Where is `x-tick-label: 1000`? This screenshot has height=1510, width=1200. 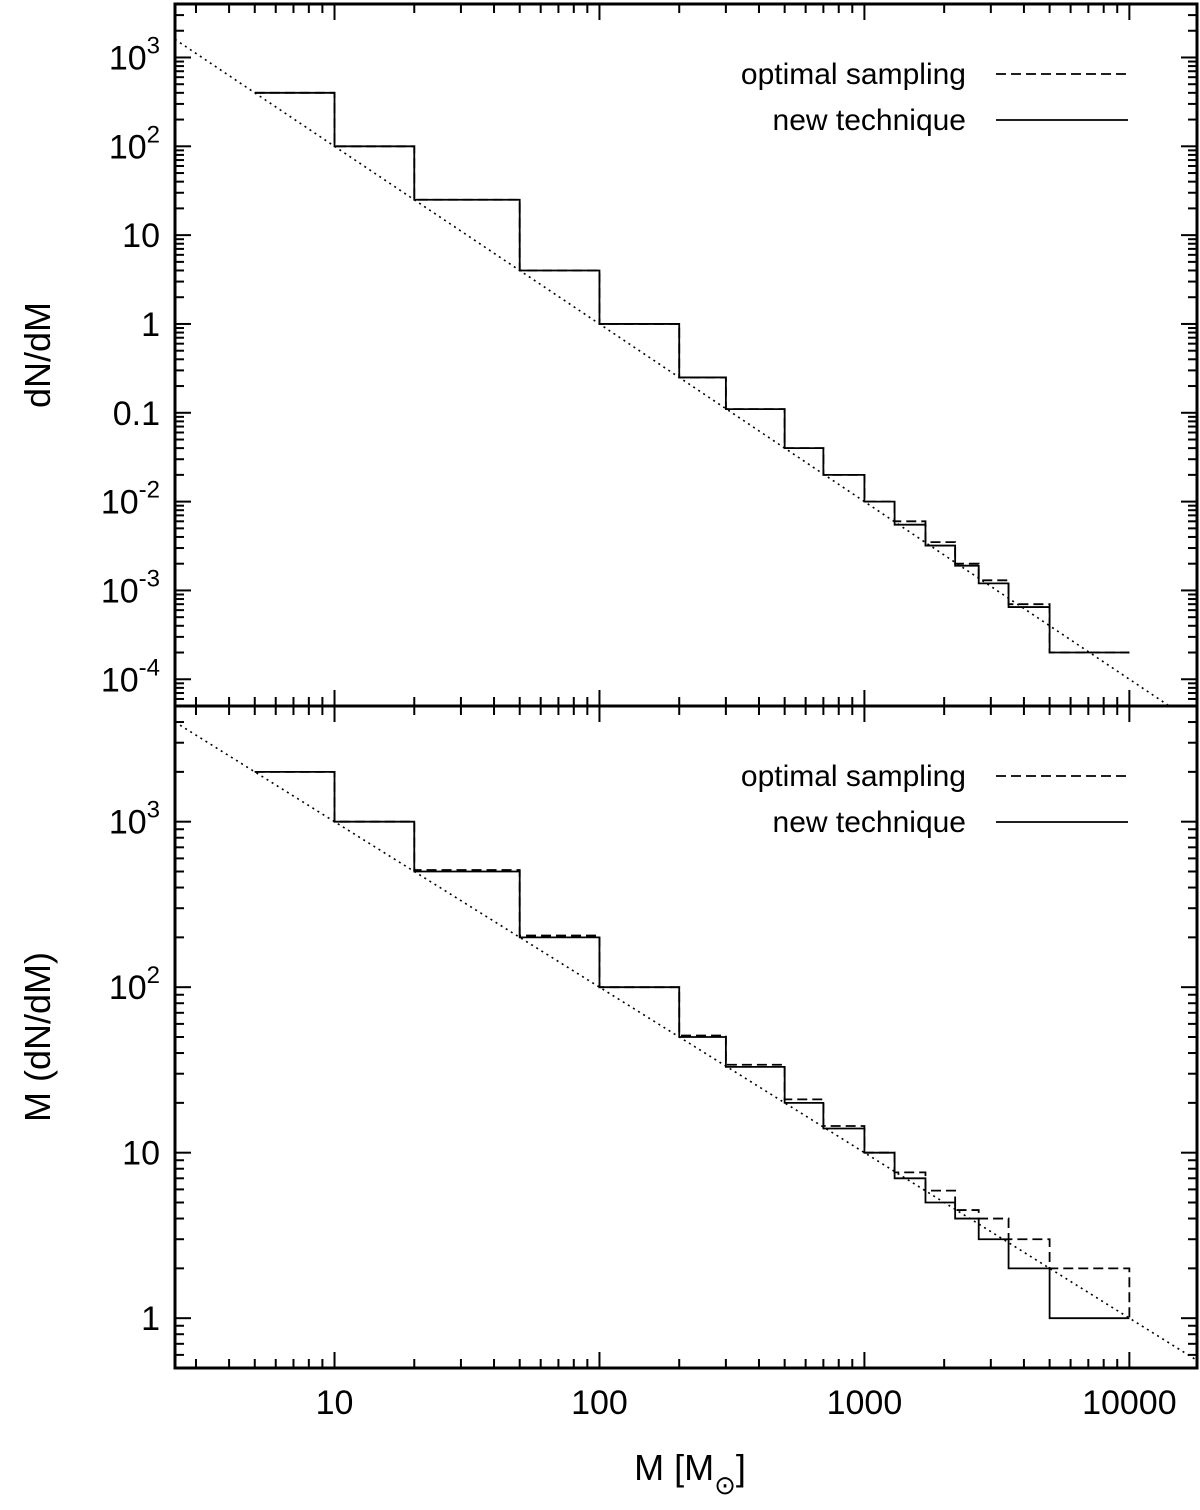 x-tick-label: 1000 is located at coordinates (865, 1403).